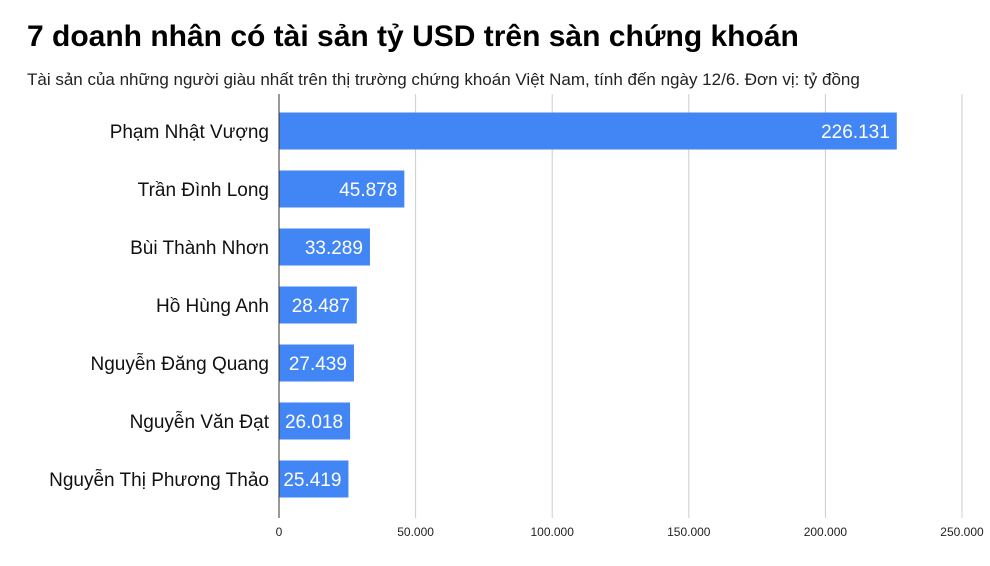  Describe the element at coordinates (189, 132) in the screenshot. I see `category-label: Phạm Nhật Vượng` at that location.